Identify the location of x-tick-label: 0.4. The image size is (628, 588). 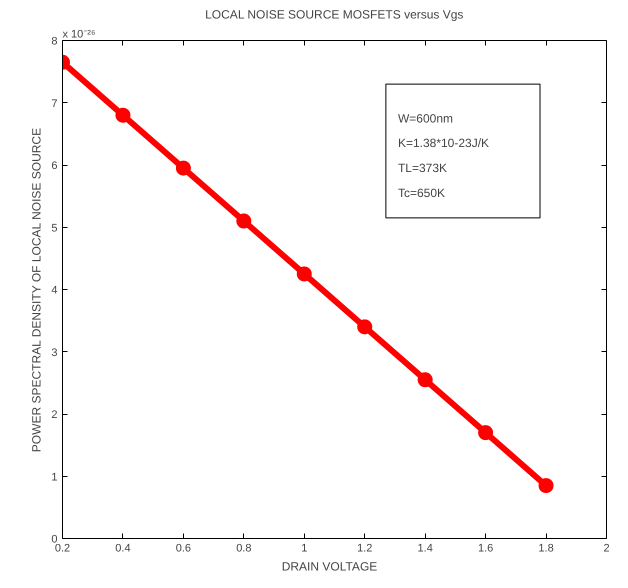
(123, 548).